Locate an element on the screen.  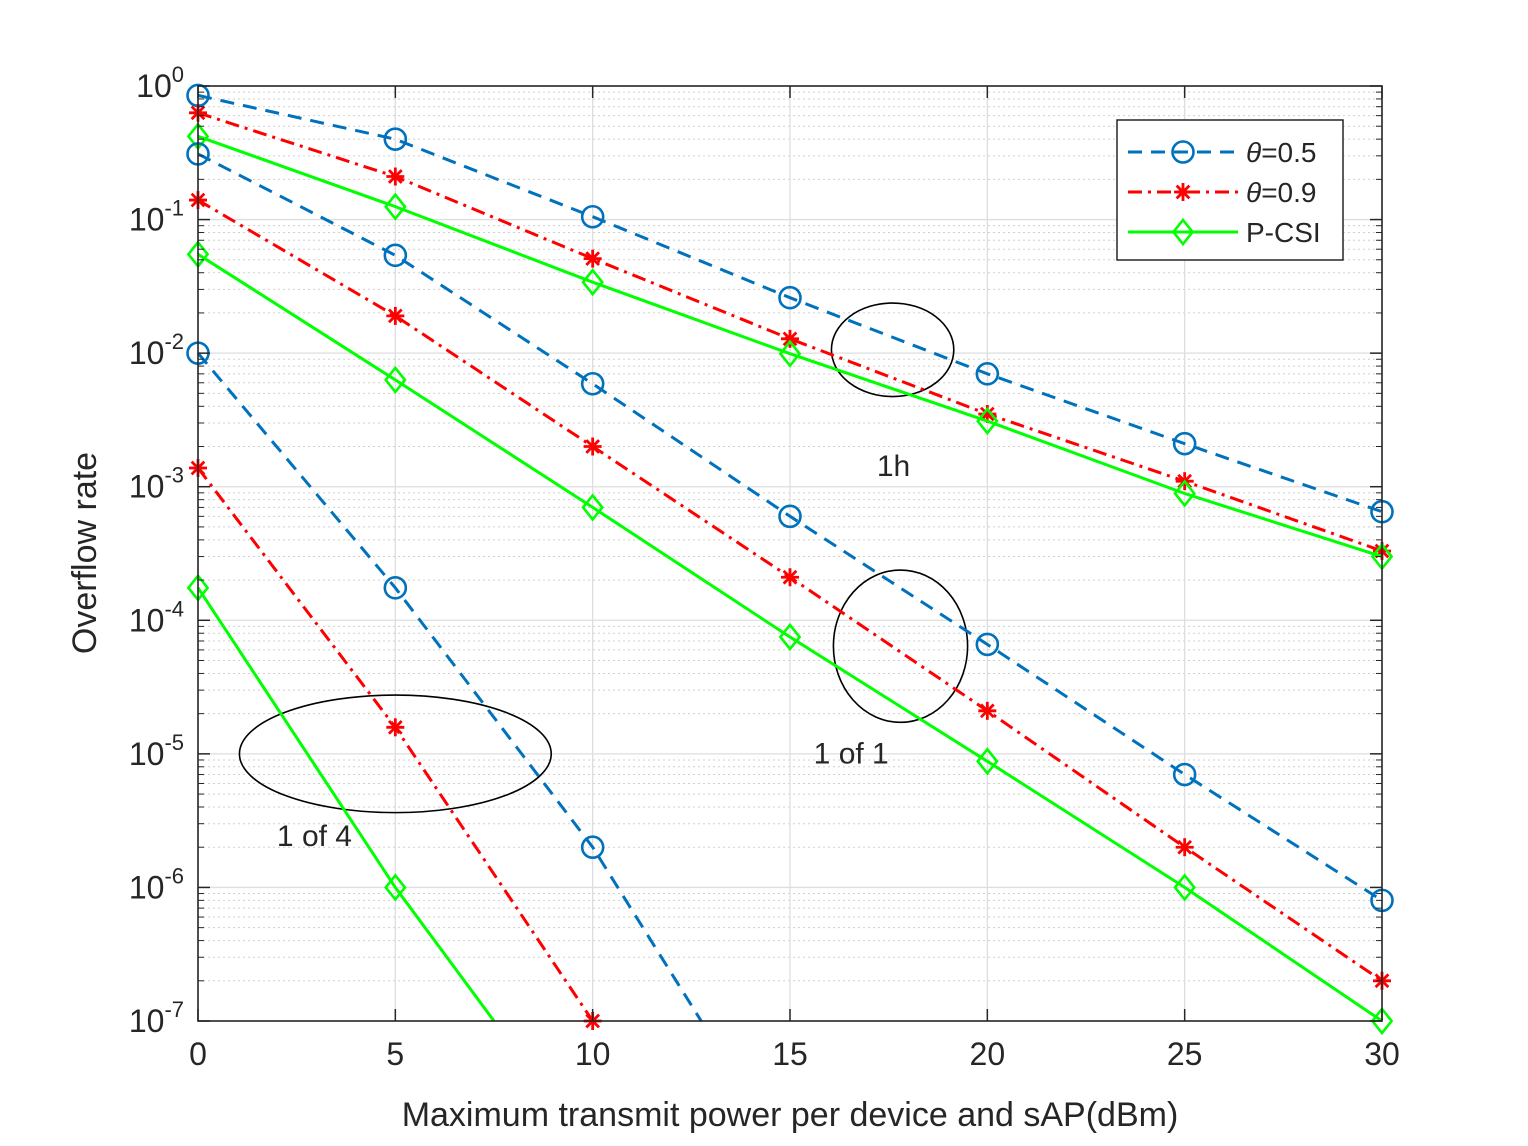
y-tick-label: 10⁻⁶ is located at coordinates (156, 884).